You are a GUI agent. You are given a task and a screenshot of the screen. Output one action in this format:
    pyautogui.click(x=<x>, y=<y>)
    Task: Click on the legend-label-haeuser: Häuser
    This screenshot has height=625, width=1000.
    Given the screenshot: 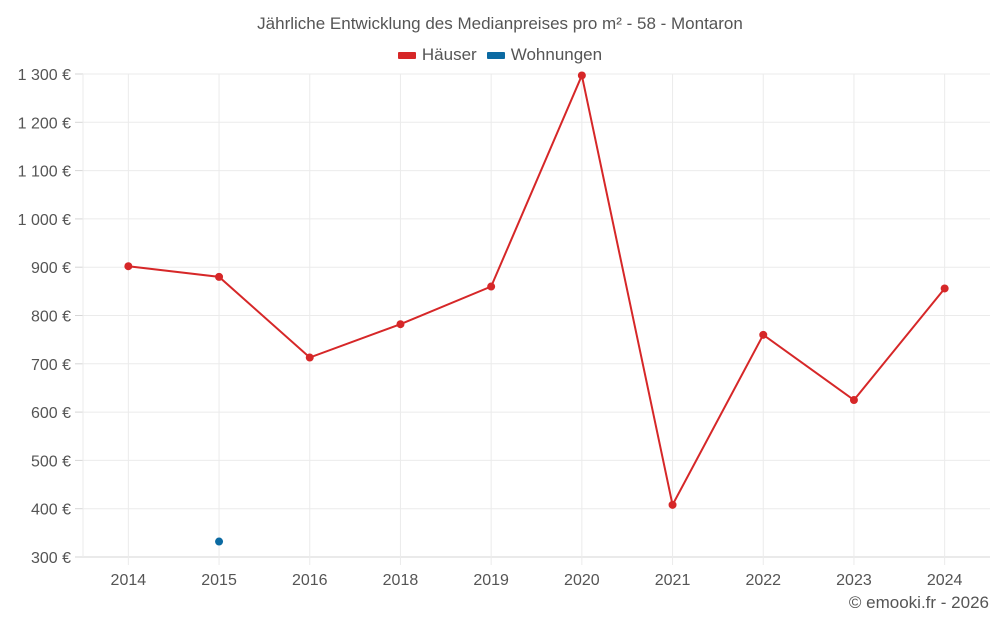 What is the action you would take?
    pyautogui.click(x=449, y=54)
    